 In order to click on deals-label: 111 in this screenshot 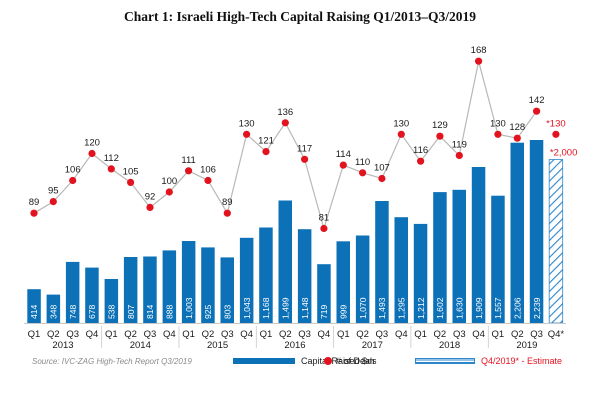, I will do `click(188, 160)`.